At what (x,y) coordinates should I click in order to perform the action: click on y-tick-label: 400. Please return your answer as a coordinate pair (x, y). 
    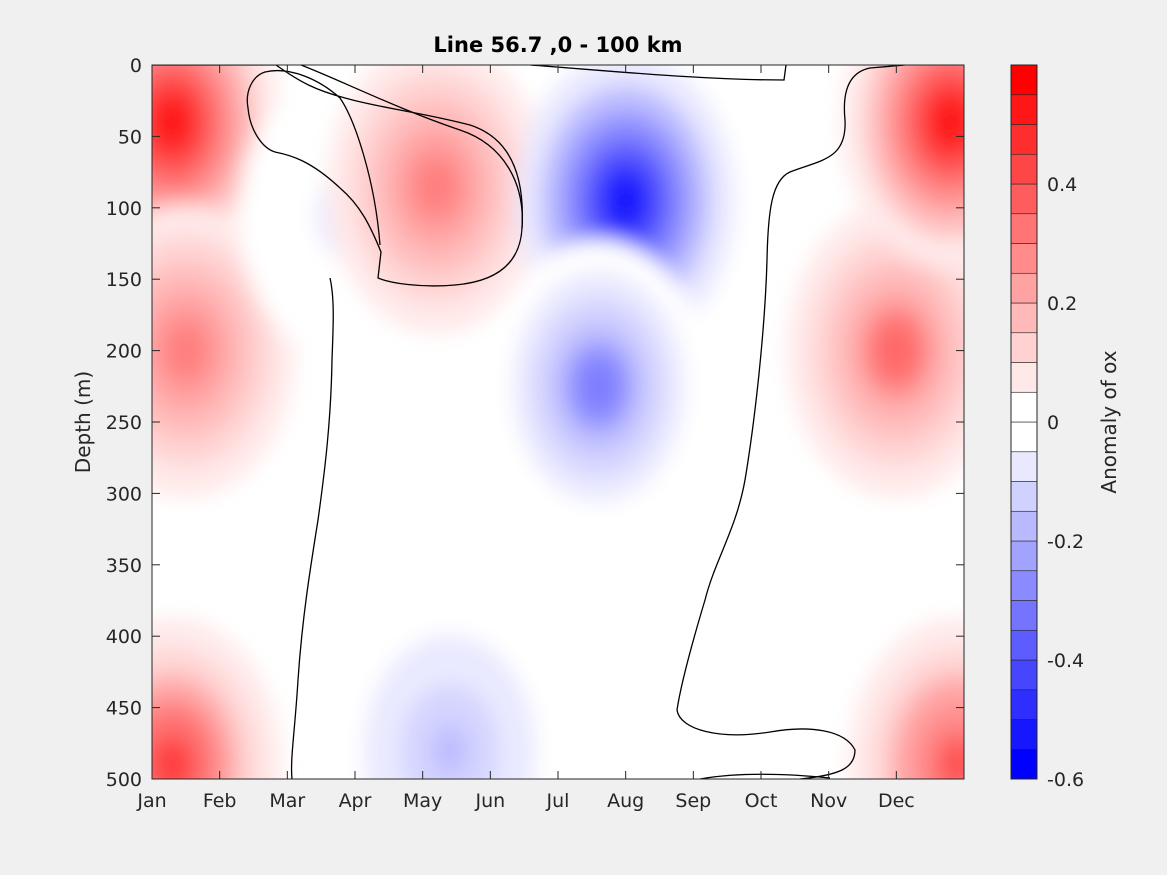
    Looking at the image, I should click on (124, 637).